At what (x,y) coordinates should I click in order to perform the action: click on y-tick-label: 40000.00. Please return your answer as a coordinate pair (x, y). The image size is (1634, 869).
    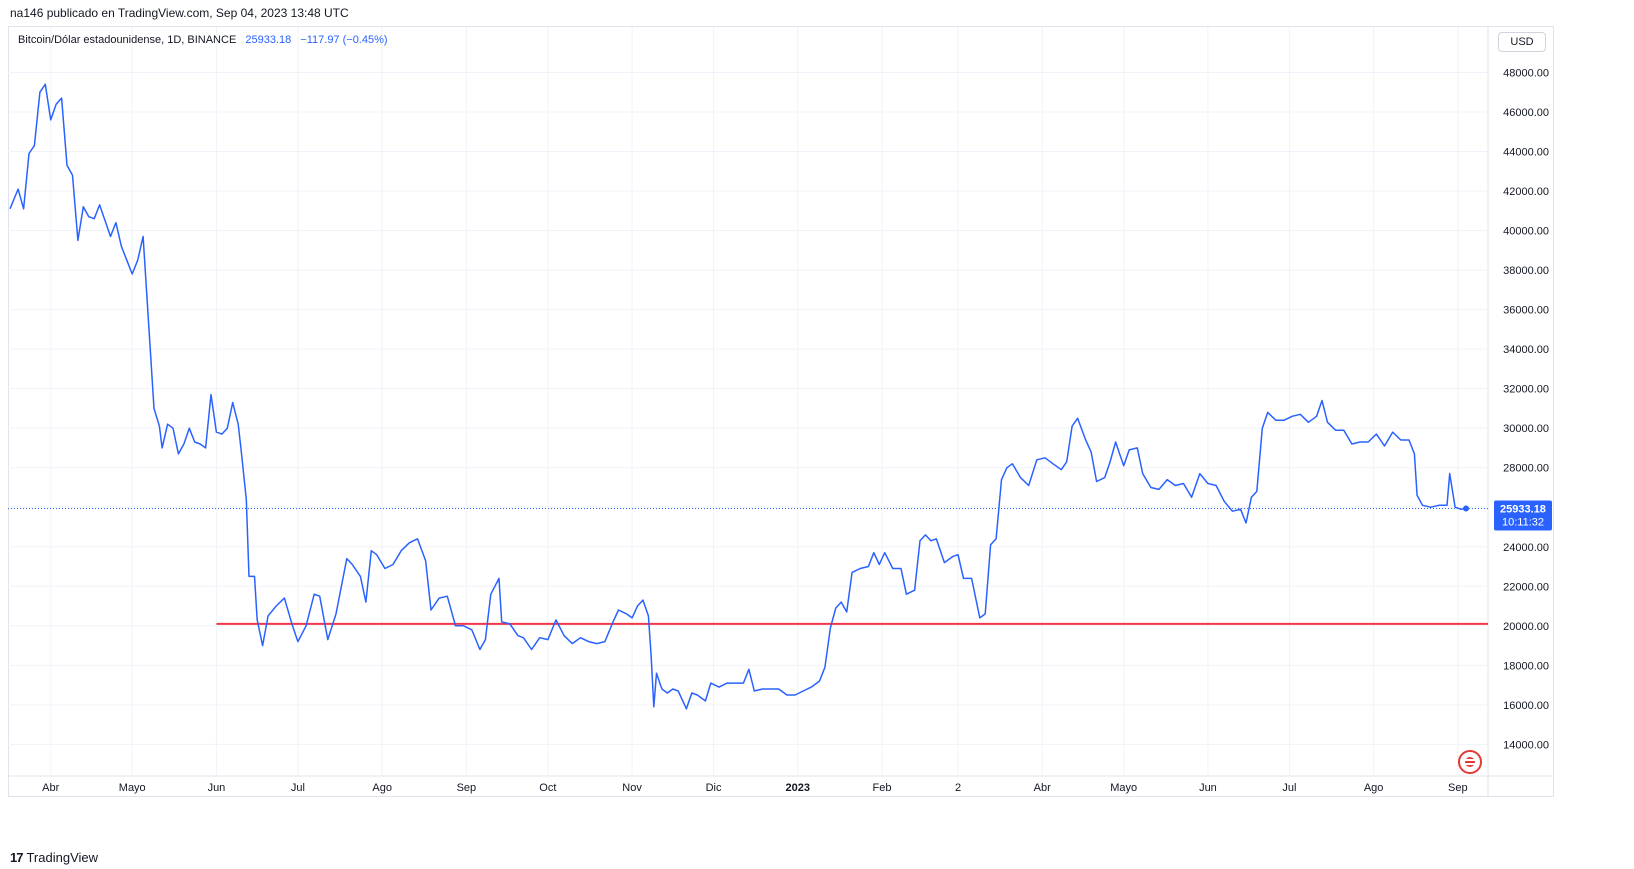
    Looking at the image, I should click on (1526, 232).